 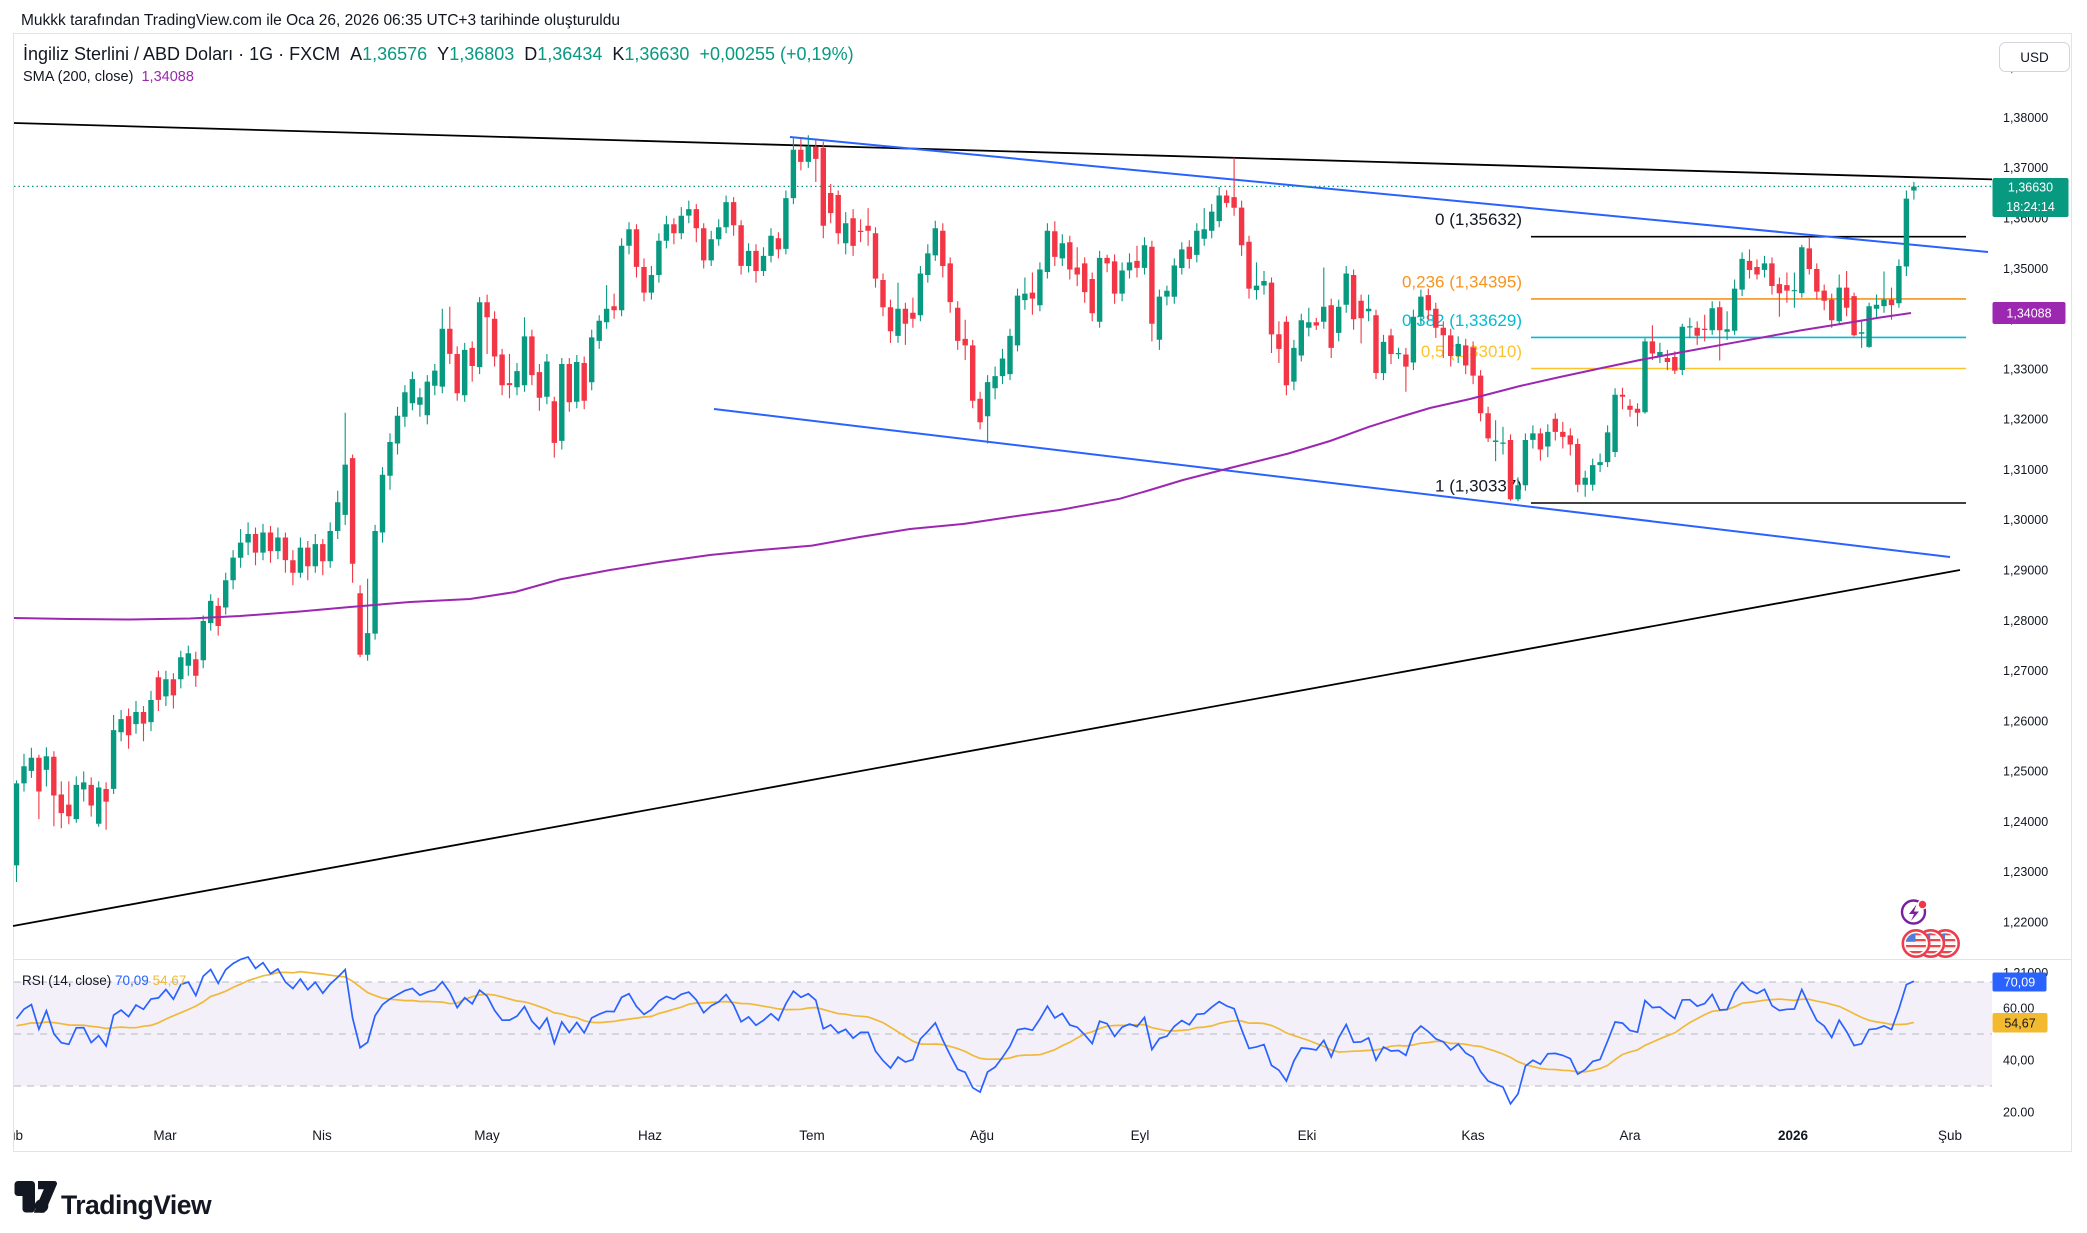 I want to click on svg-text: Nis, so click(x=322, y=1135).